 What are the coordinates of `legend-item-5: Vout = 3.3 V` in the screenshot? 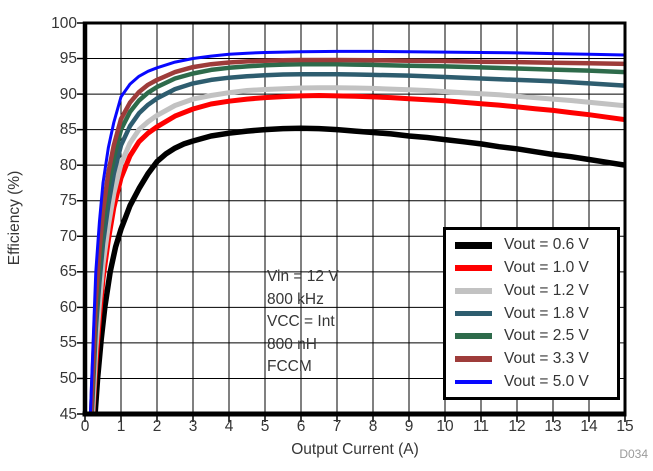 It's located at (536, 359).